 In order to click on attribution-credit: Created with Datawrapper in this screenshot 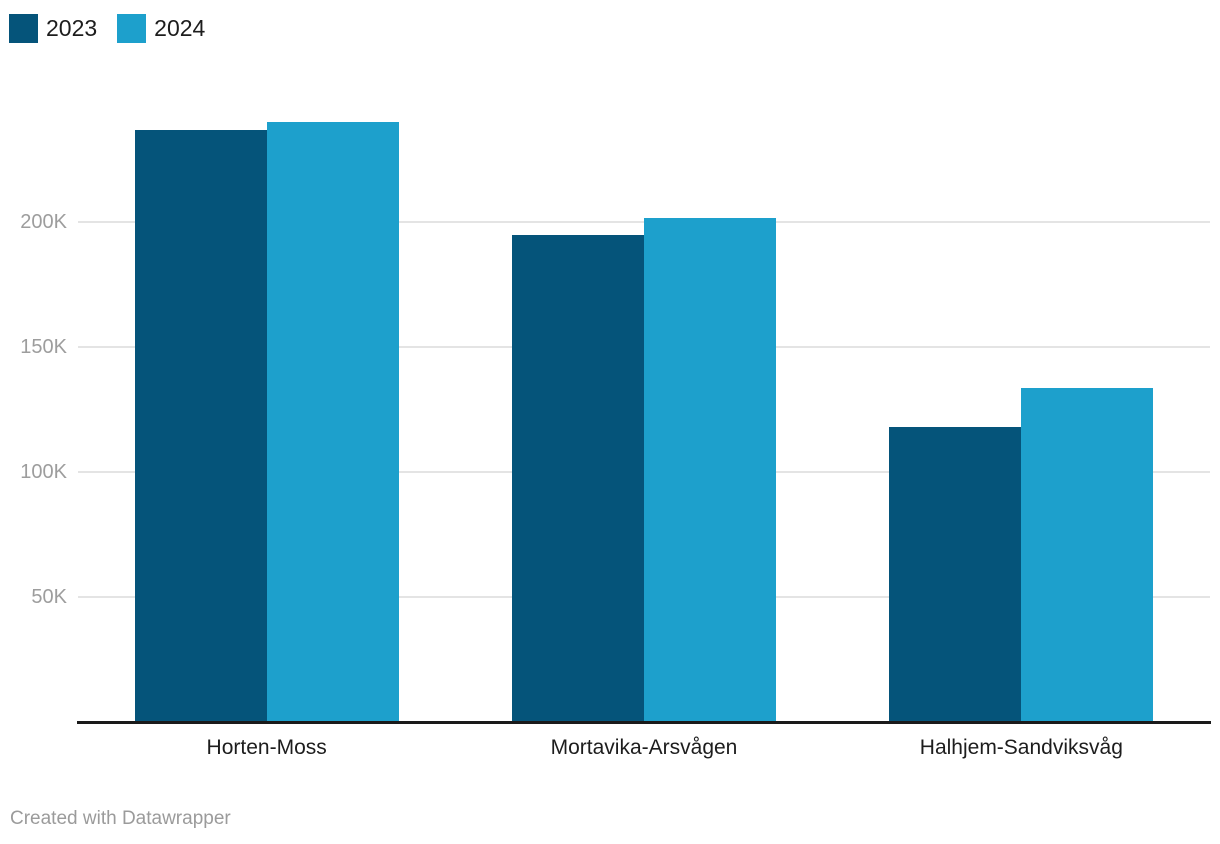, I will do `click(120, 818)`.